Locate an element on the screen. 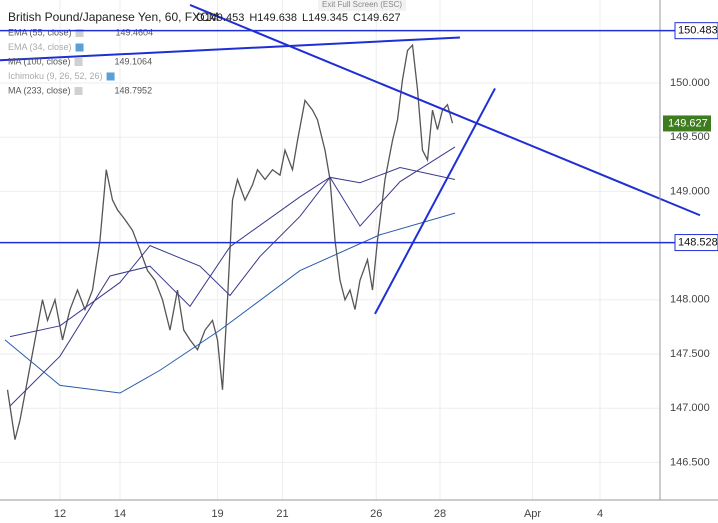 This screenshot has width=718, height=523. x-tick-label: 19 is located at coordinates (217, 514).